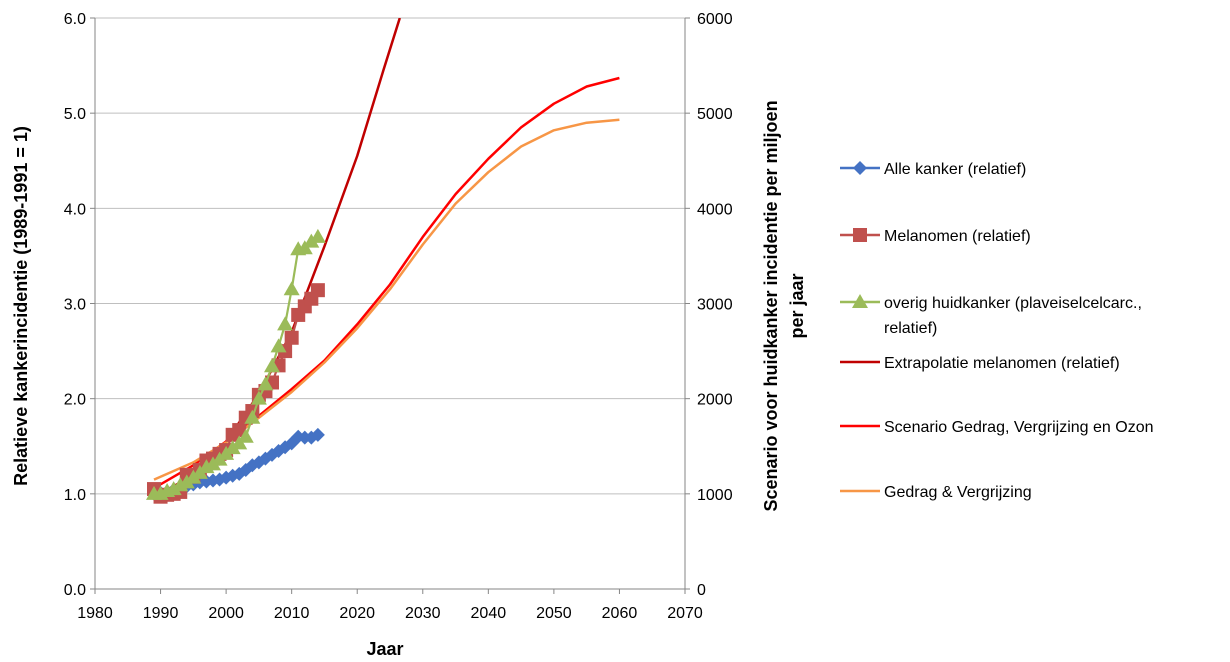 This screenshot has width=1230, height=662. I want to click on x-tick-label: 1990, so click(161, 613).